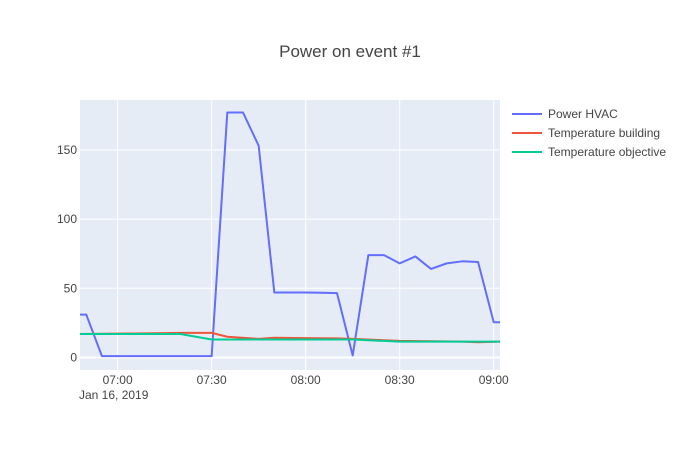  I want to click on legend-label: Temperature building, so click(604, 133).